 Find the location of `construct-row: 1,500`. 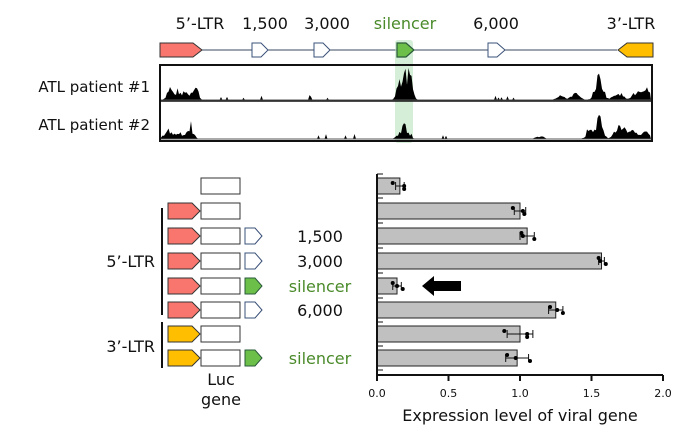

construct-row: 1,500 is located at coordinates (255, 236).